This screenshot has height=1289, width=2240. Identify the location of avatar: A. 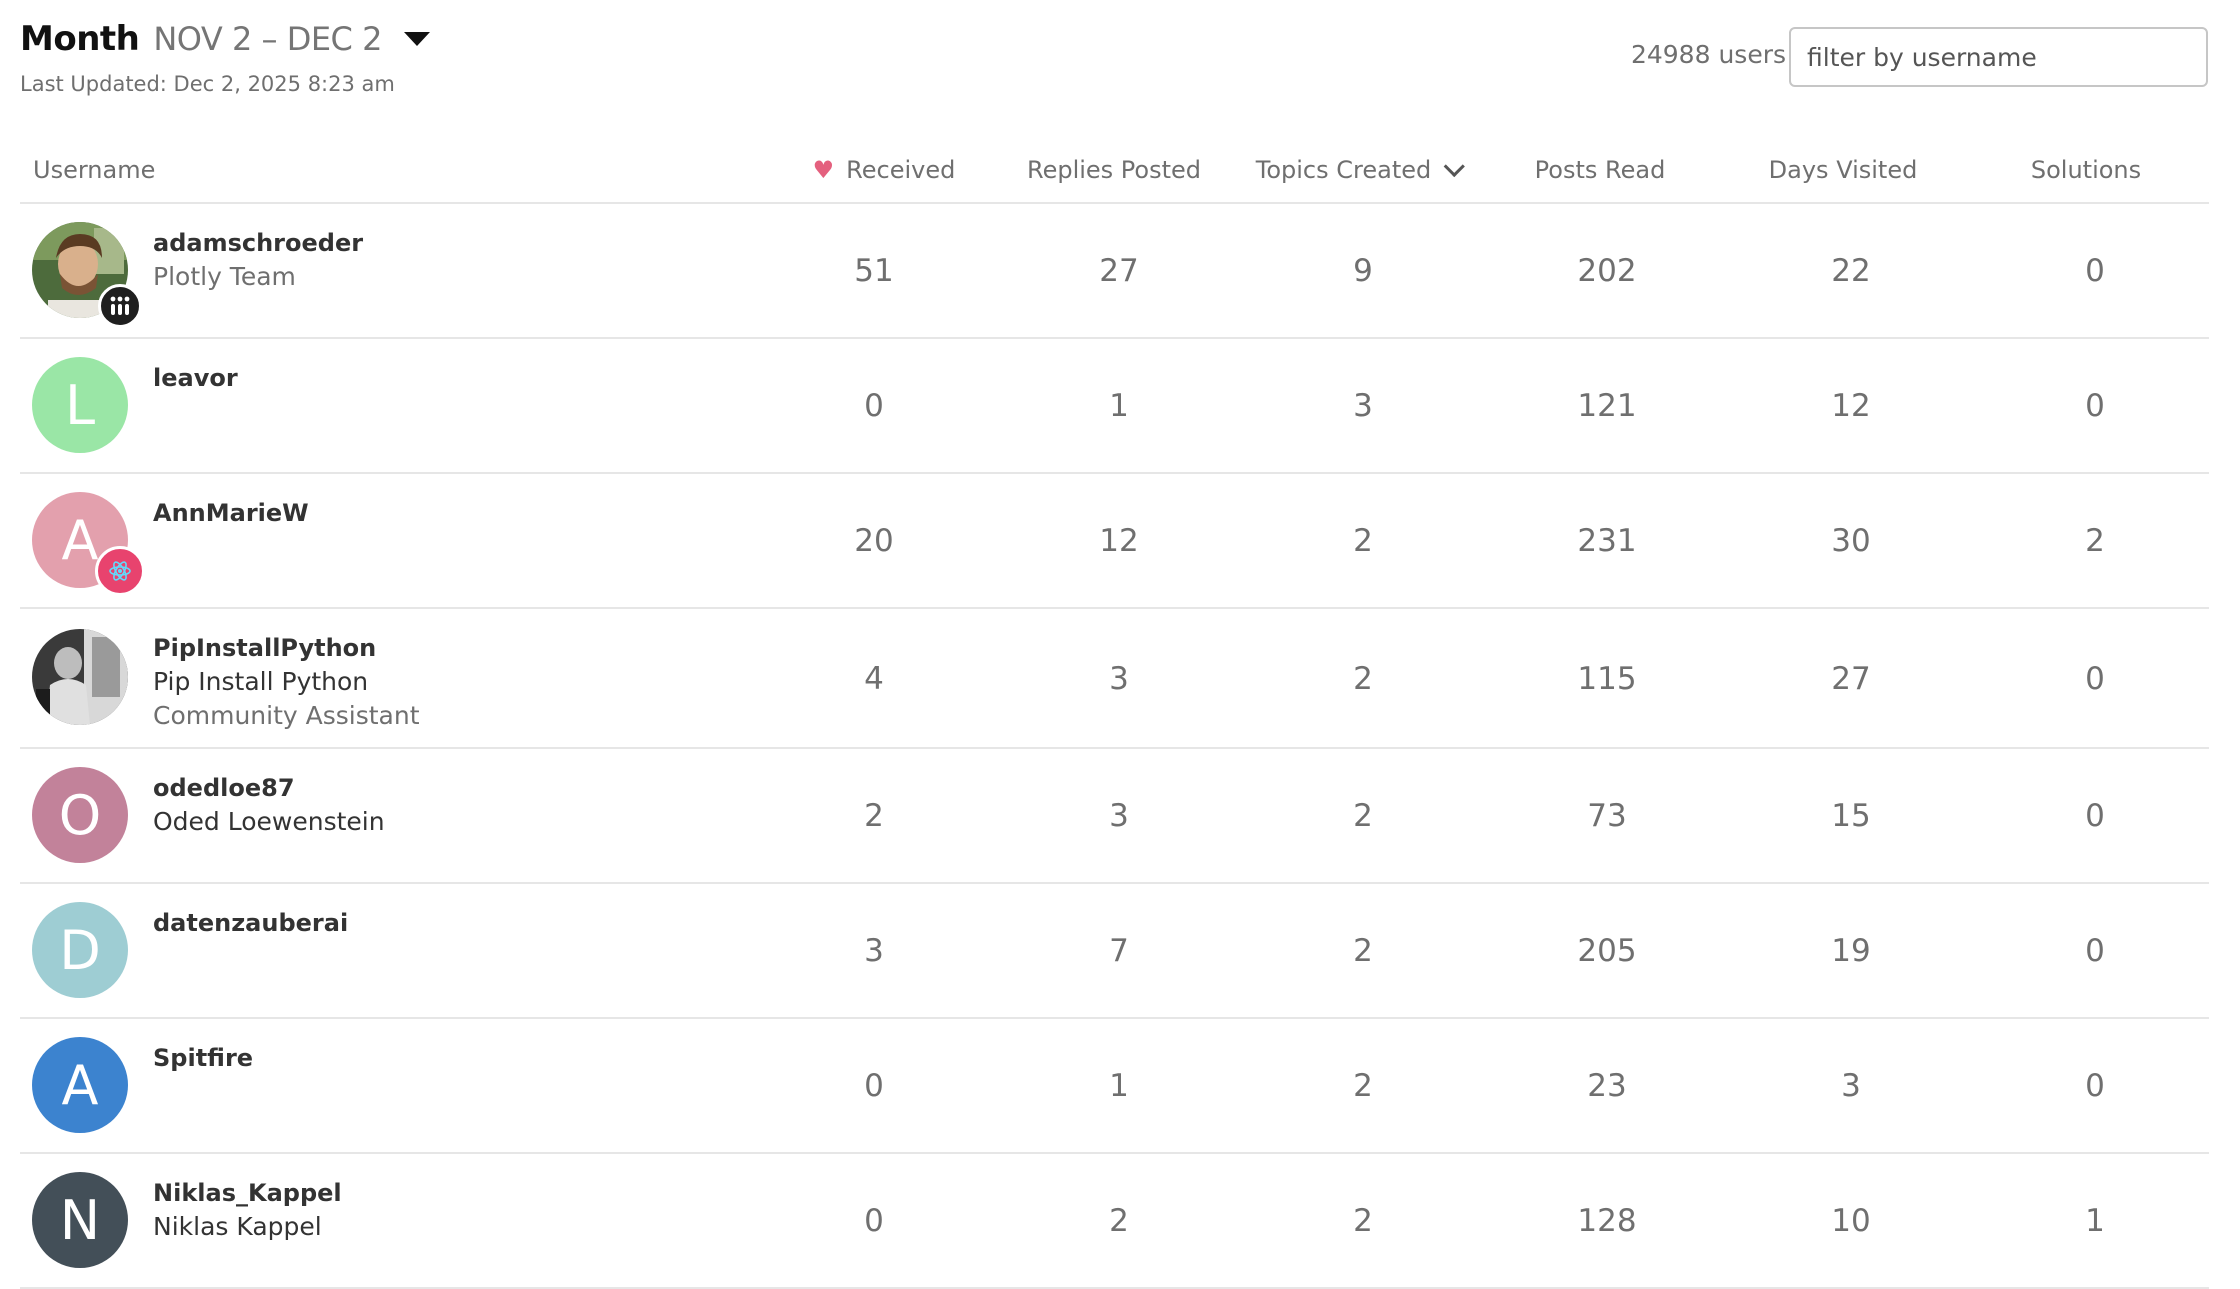
(80, 1085).